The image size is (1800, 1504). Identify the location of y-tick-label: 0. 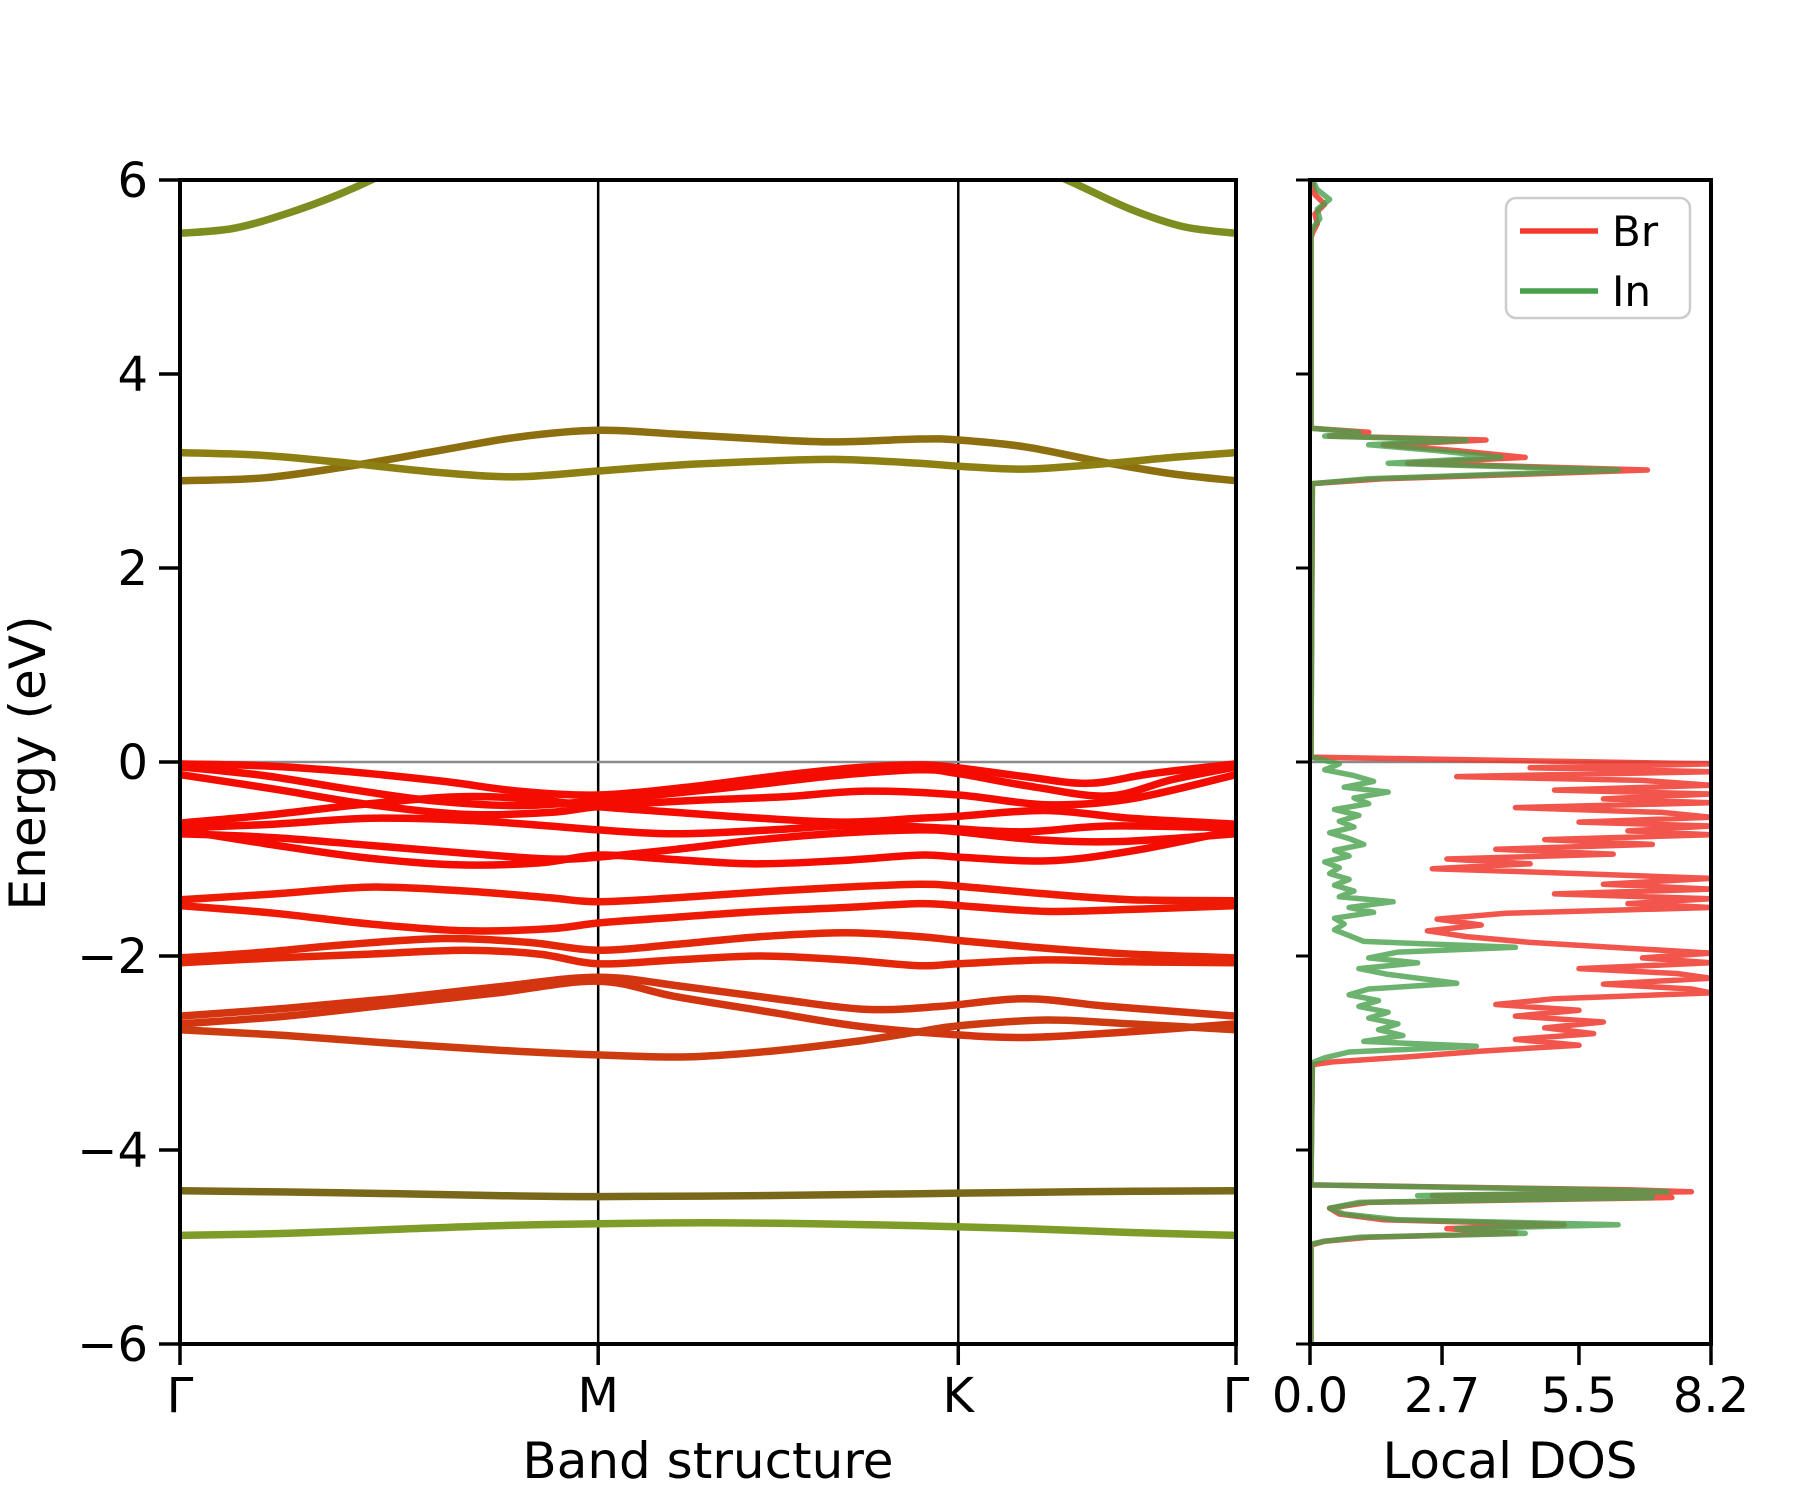
(132, 763).